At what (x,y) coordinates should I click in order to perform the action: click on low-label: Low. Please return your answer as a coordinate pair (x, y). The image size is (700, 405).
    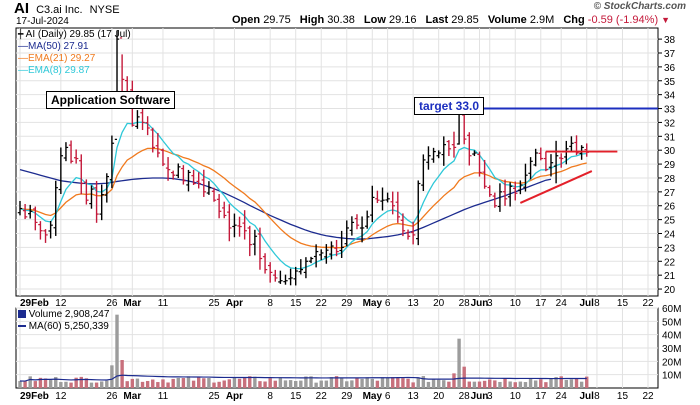
    Looking at the image, I should click on (374, 20).